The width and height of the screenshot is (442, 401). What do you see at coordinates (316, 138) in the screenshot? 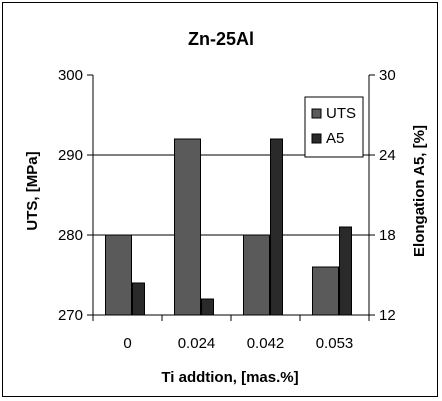
I see `legend-swatch-a5` at bounding box center [316, 138].